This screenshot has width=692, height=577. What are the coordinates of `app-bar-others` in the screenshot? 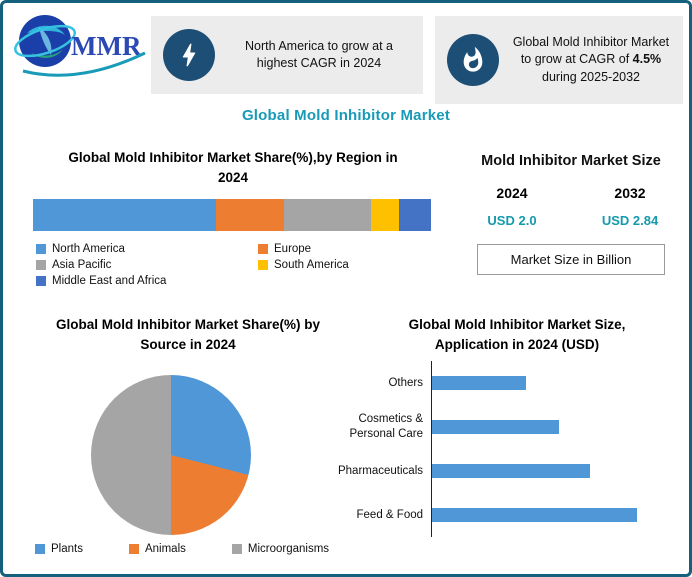 It's located at (479, 383).